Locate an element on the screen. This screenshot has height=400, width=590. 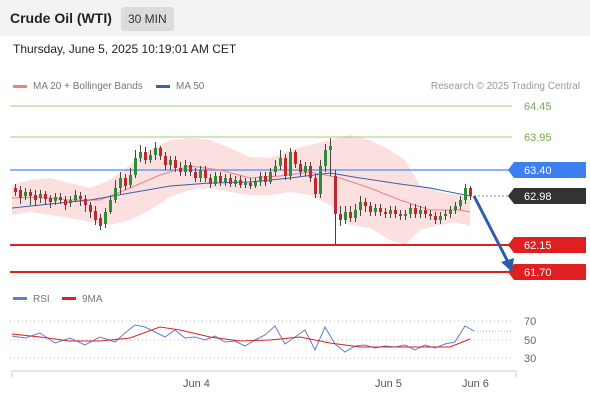
rsi-legend-label: RSI is located at coordinates (41, 299).